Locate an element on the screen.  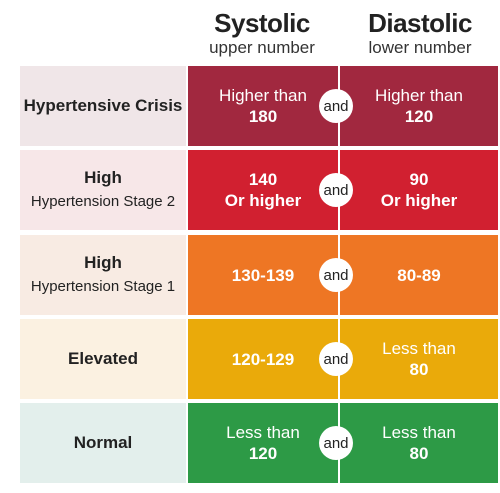
systolic-value-line: 180 is located at coordinates (263, 116).